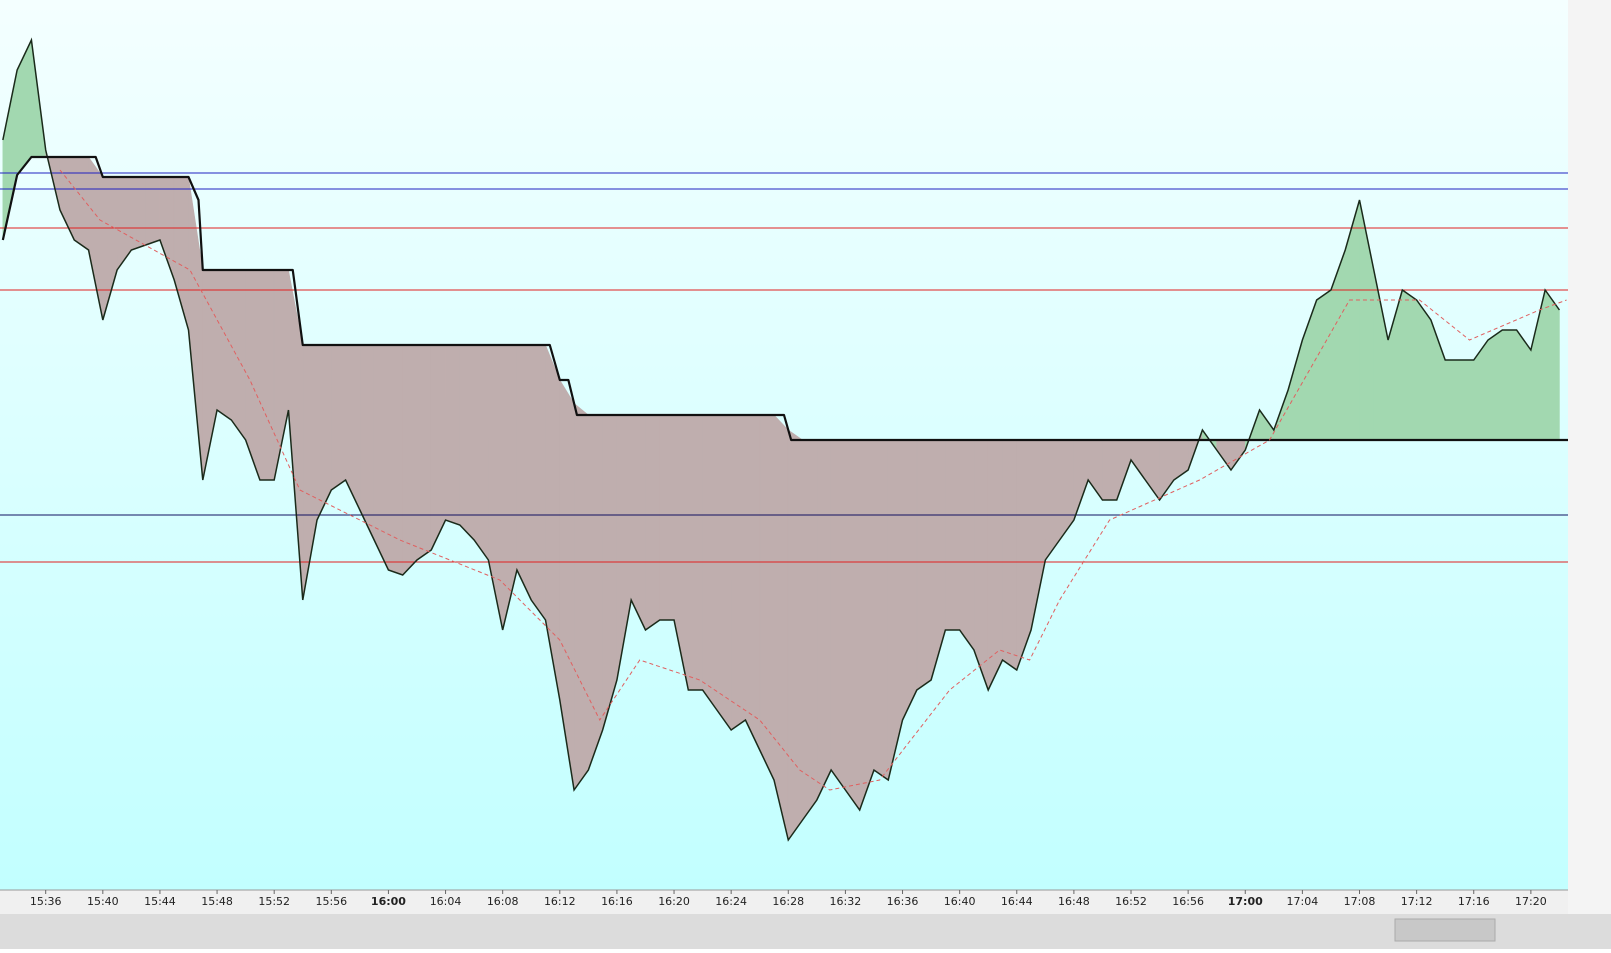 This screenshot has height=953, width=1611. Describe the element at coordinates (1303, 901) in the screenshot. I see `x-tick-label: 17:04` at that location.